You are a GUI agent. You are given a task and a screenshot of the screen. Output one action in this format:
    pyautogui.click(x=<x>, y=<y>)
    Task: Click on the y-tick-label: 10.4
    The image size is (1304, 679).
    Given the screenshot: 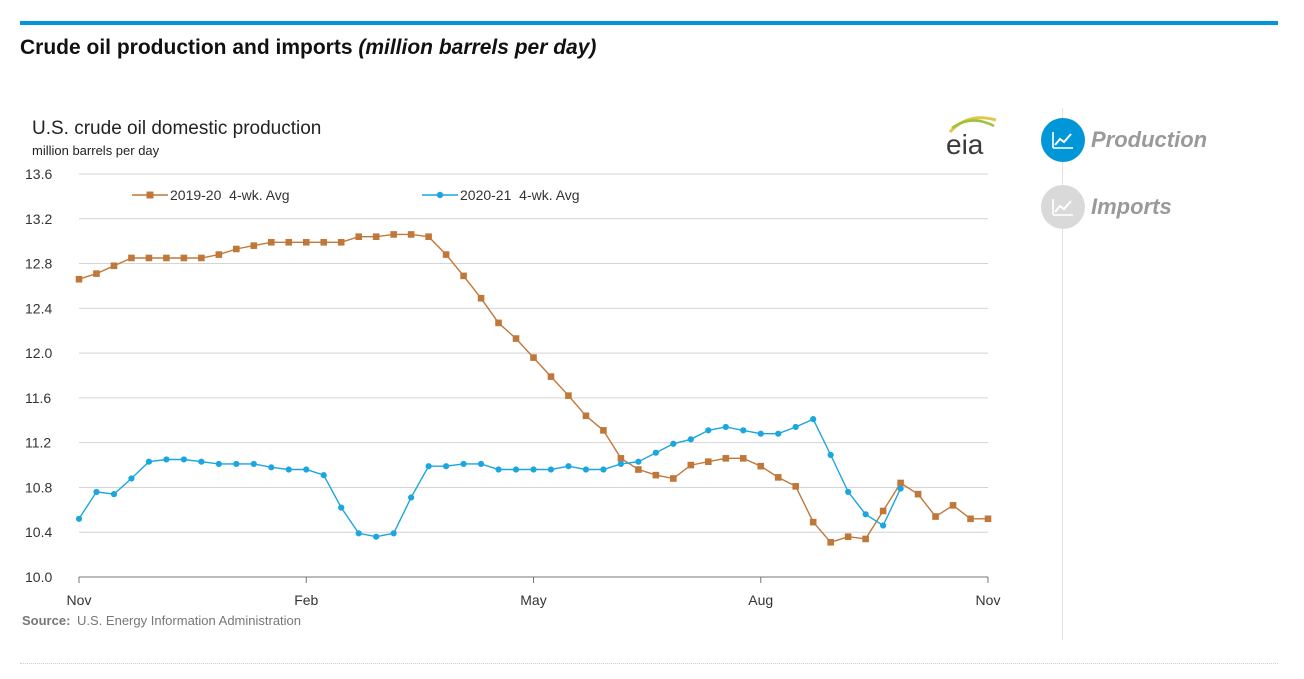 What is the action you would take?
    pyautogui.click(x=38, y=532)
    